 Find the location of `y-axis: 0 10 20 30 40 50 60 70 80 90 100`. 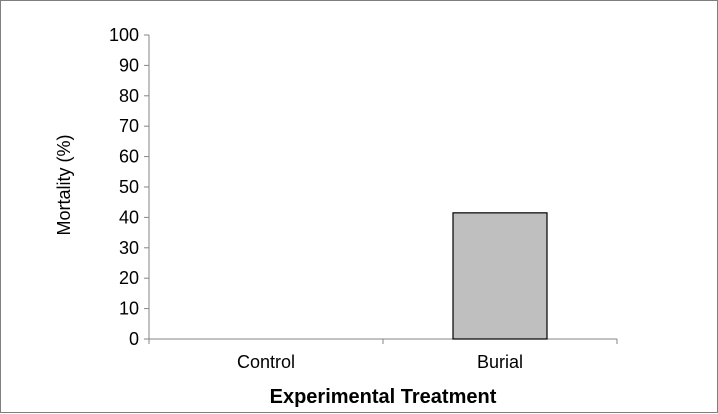

y-axis: 0 10 20 30 40 50 60 70 80 90 100 is located at coordinates (129, 187).